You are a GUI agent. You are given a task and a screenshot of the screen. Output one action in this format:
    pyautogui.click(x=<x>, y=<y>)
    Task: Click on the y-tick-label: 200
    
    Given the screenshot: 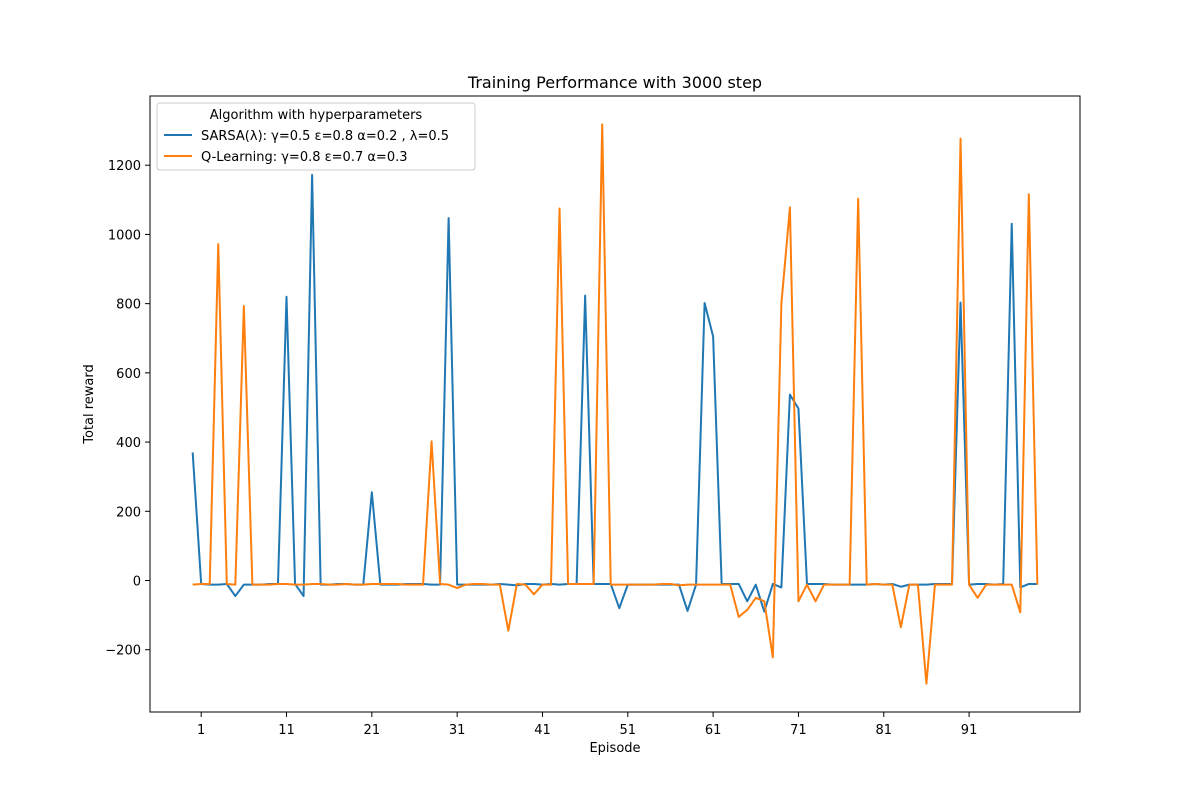 What is the action you would take?
    pyautogui.click(x=128, y=512)
    